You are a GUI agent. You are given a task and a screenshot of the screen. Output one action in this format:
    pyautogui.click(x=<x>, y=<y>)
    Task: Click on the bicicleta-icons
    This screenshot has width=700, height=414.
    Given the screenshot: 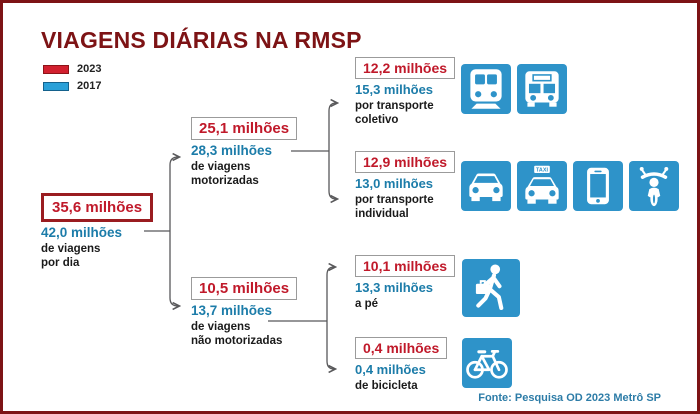 What is the action you would take?
    pyautogui.click(x=487, y=363)
    